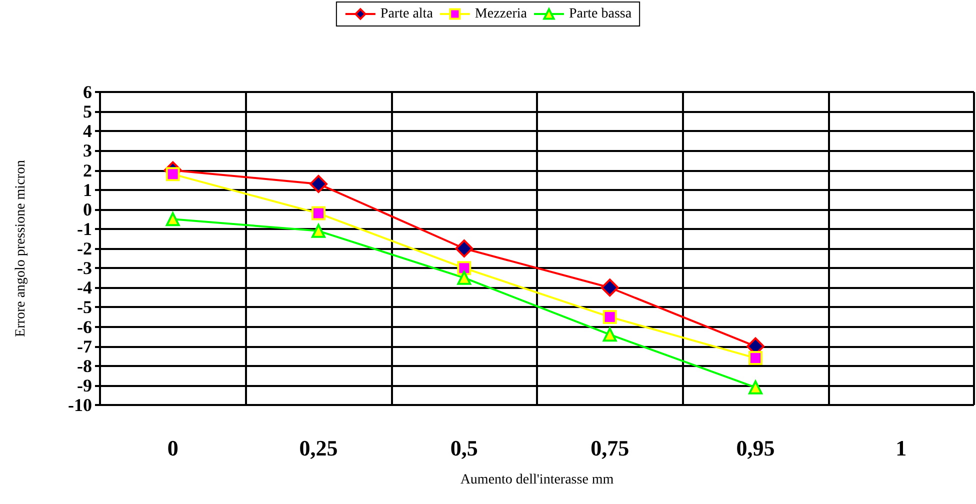 The width and height of the screenshot is (976, 504). I want to click on x-tick-label: 0, so click(172, 448).